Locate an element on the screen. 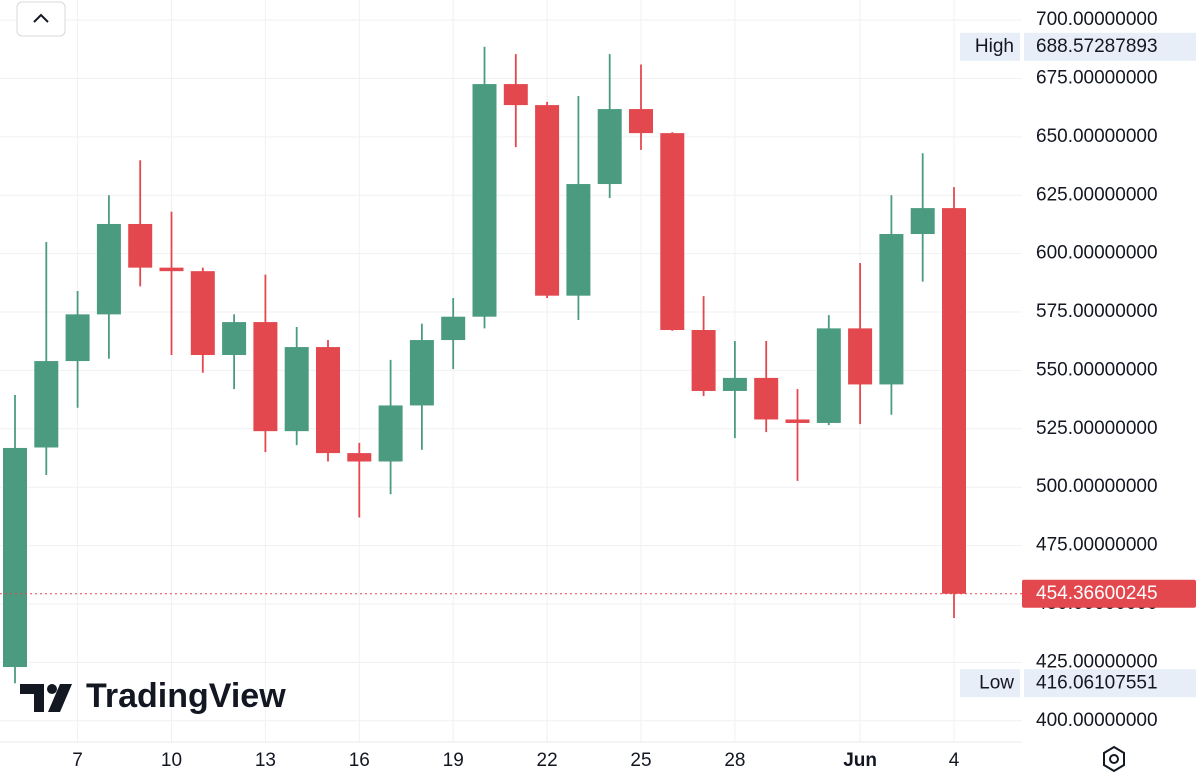 The image size is (1200, 782). price-label-value: 688.57287893 is located at coordinates (1097, 46).